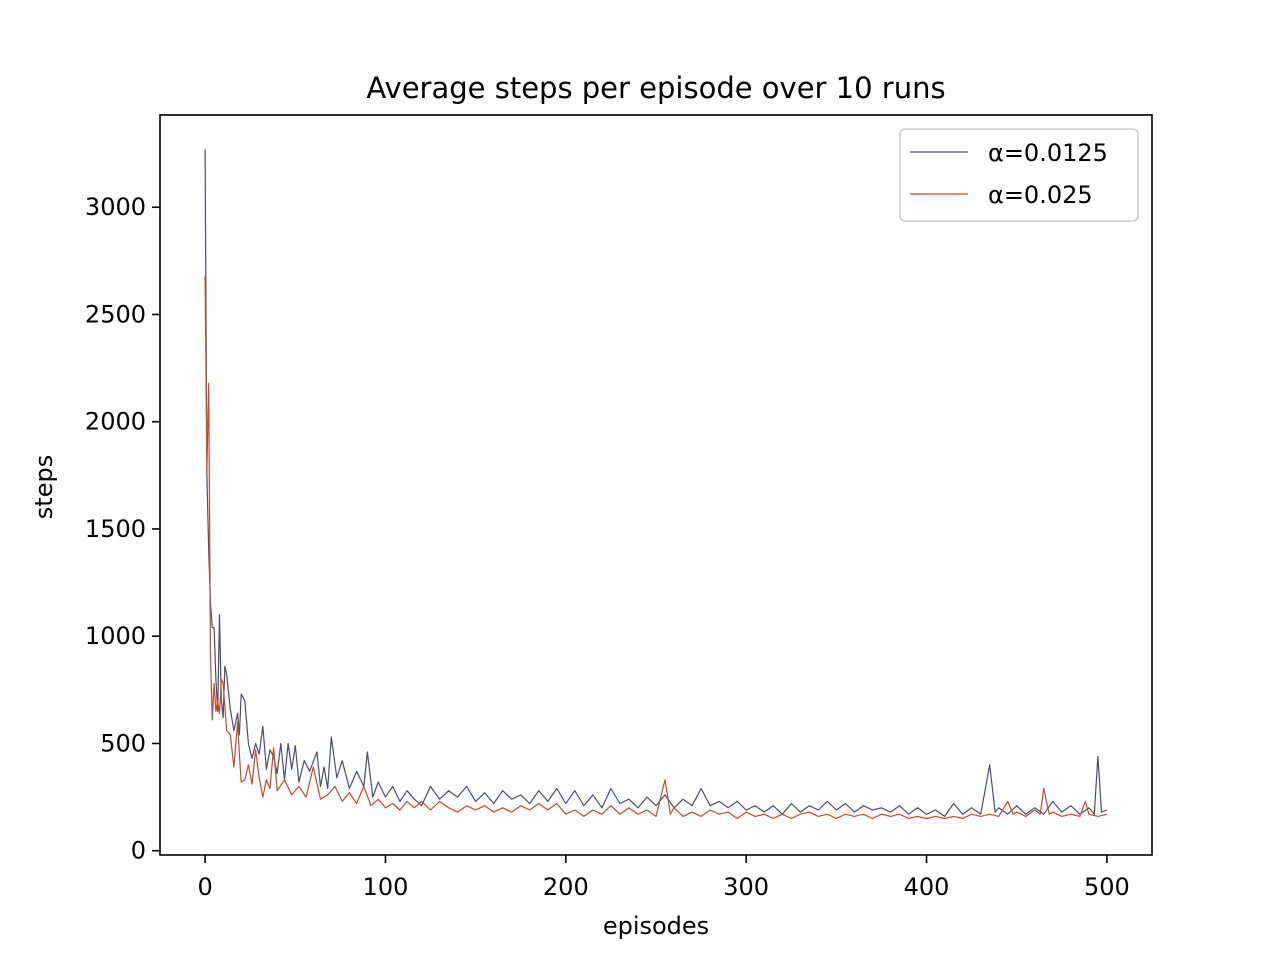 This screenshot has height=964, width=1280. I want to click on y-tick-label: 500, so click(123, 743).